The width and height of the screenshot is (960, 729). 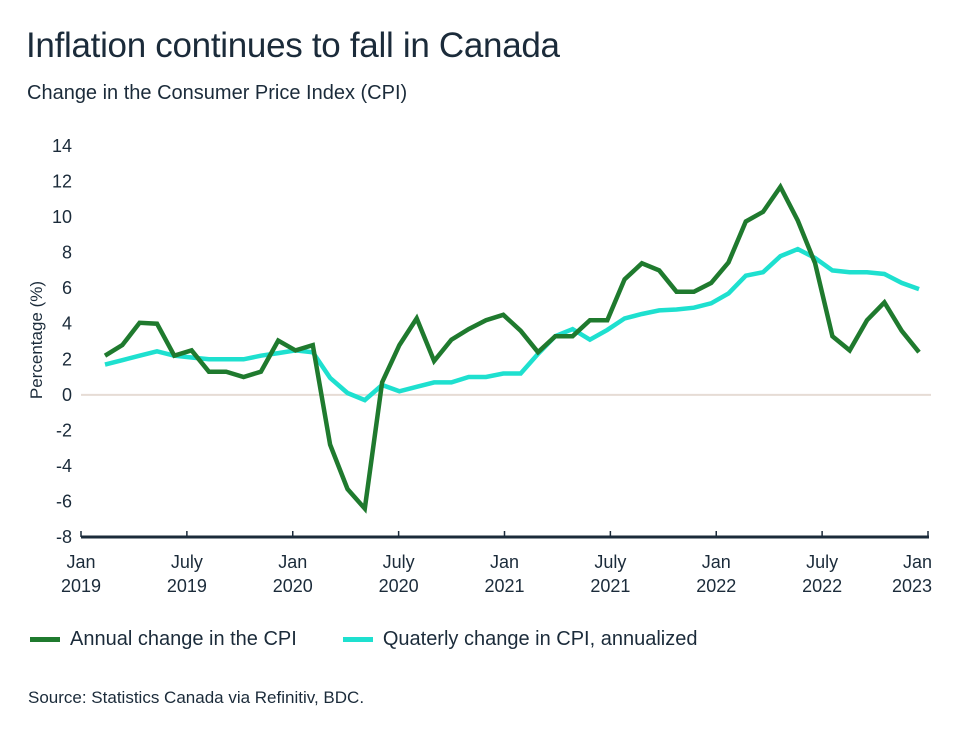 I want to click on y-tick-label: -6, so click(x=64, y=501).